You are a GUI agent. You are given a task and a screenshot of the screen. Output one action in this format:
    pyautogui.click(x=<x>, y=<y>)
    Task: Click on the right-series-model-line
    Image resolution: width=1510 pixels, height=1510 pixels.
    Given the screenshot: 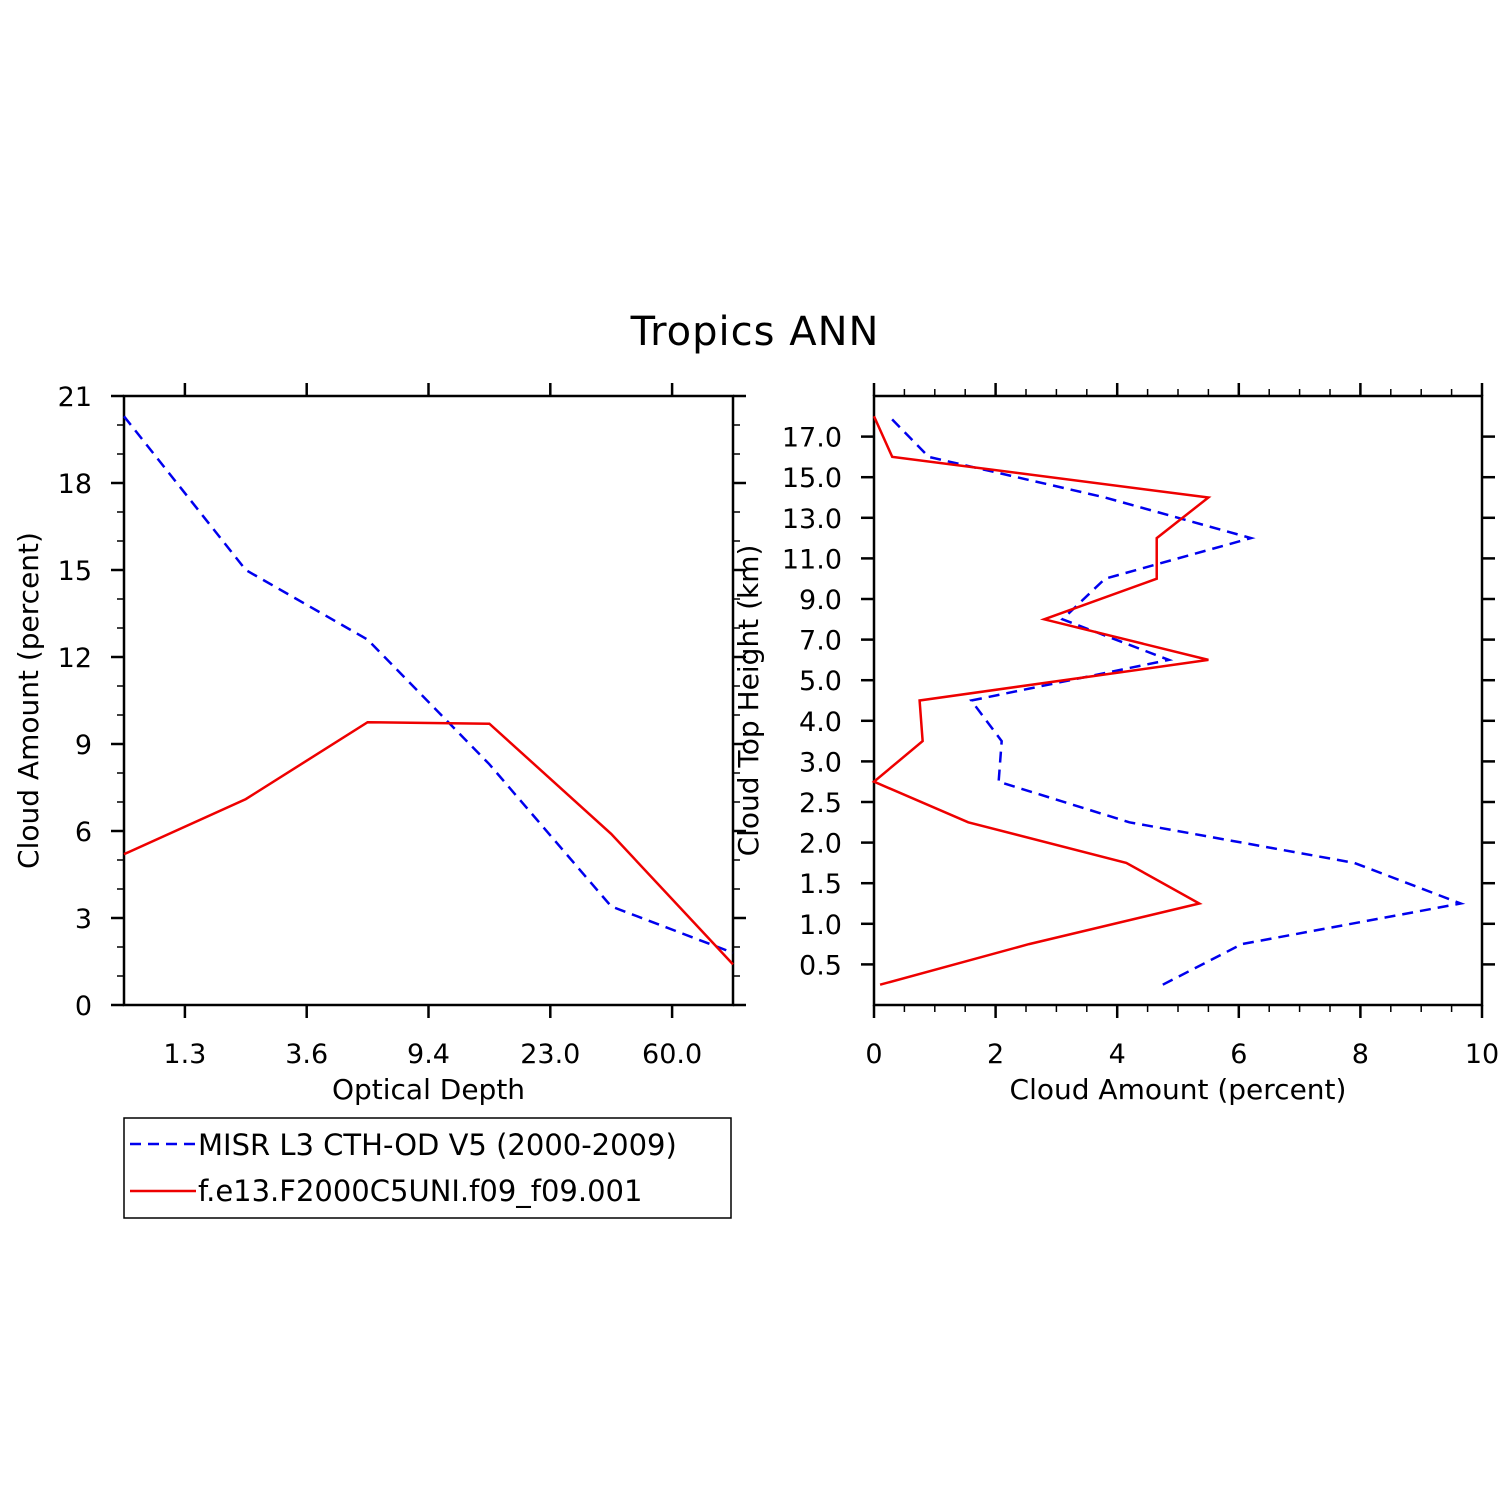 What is the action you would take?
    pyautogui.click(x=1041, y=700)
    